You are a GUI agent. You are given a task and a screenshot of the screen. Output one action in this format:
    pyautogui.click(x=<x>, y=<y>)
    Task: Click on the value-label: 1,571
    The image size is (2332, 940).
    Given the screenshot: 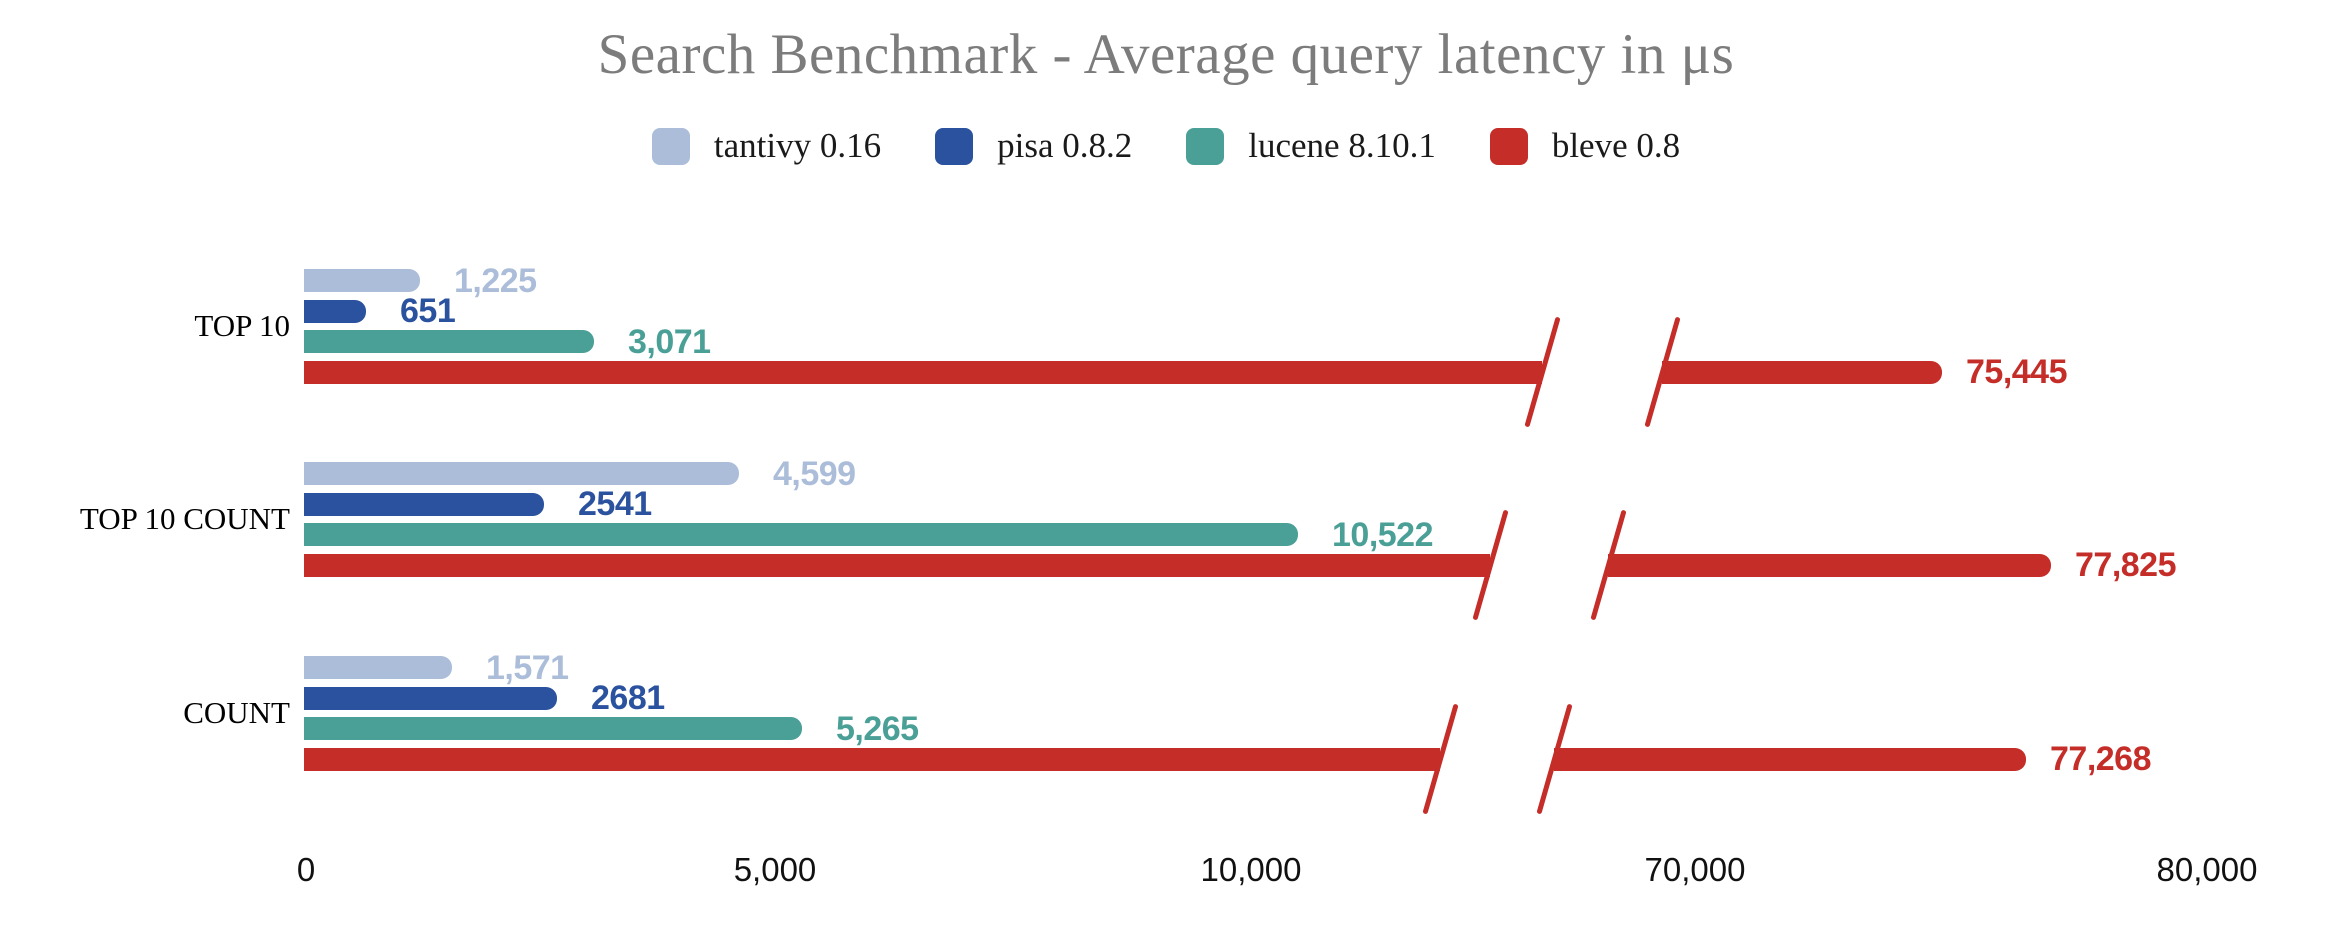 What is the action you would take?
    pyautogui.click(x=527, y=667)
    